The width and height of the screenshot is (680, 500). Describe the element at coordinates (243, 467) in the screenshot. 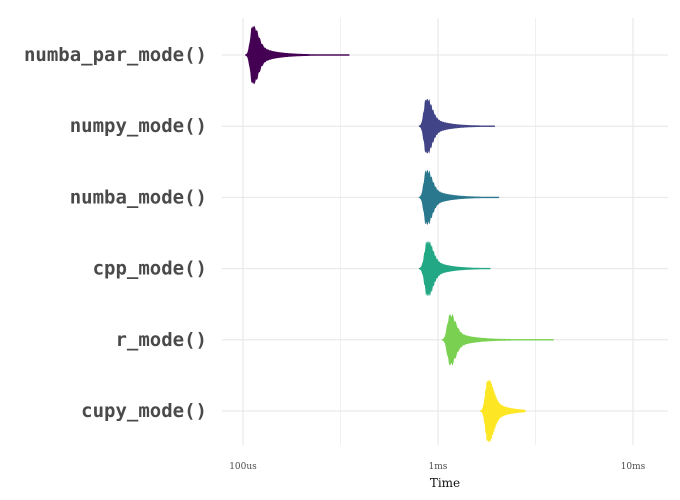

I see `x-tick-label-0: 100us` at that location.